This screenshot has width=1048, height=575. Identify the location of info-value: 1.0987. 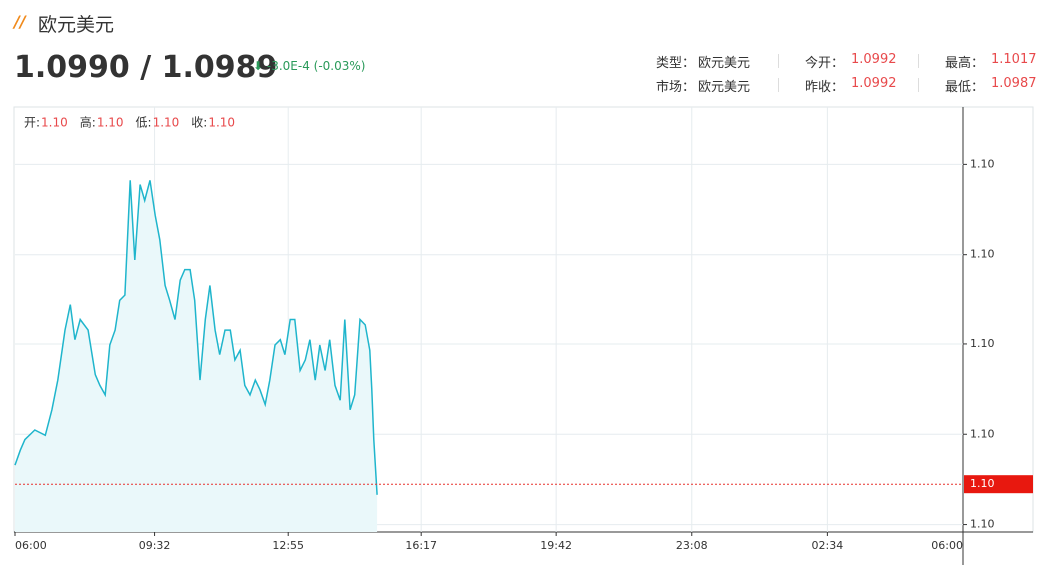
(1014, 83).